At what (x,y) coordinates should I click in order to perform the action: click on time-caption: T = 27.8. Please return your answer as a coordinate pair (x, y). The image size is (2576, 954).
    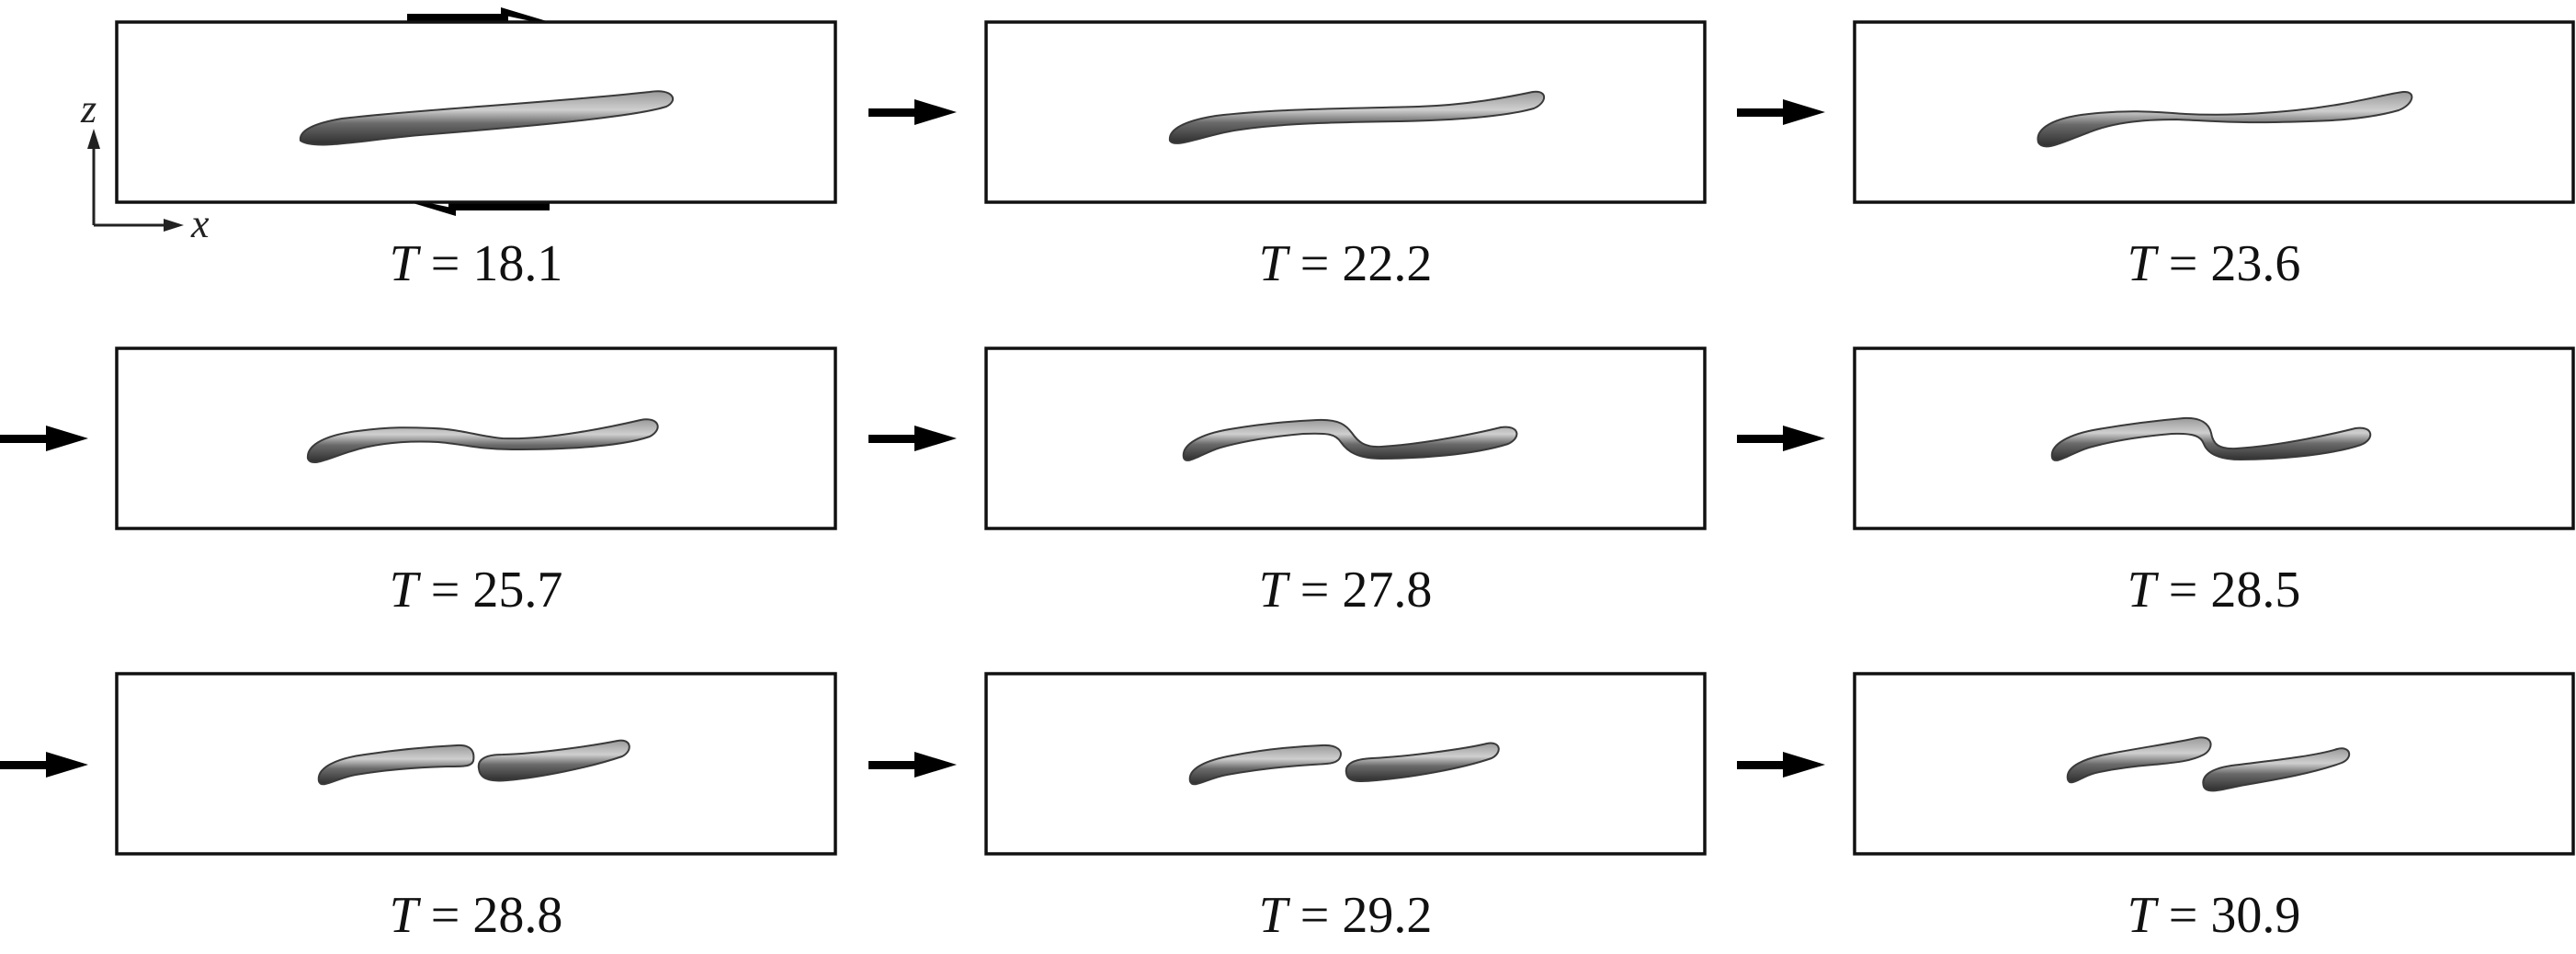
    Looking at the image, I should click on (1346, 591).